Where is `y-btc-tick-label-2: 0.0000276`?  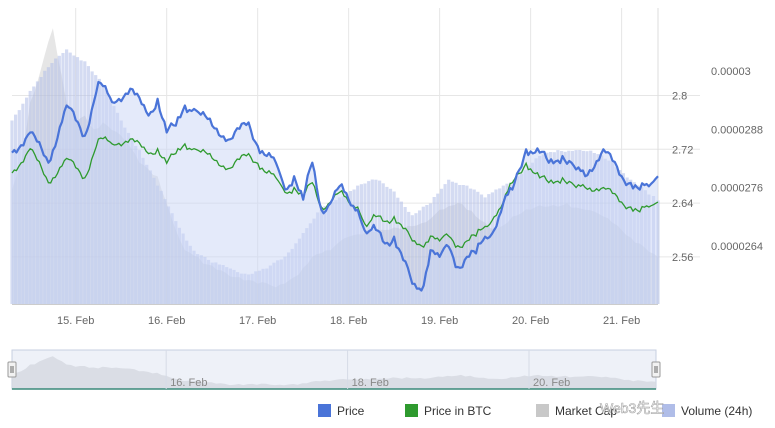 y-btc-tick-label-2: 0.0000276 is located at coordinates (737, 189).